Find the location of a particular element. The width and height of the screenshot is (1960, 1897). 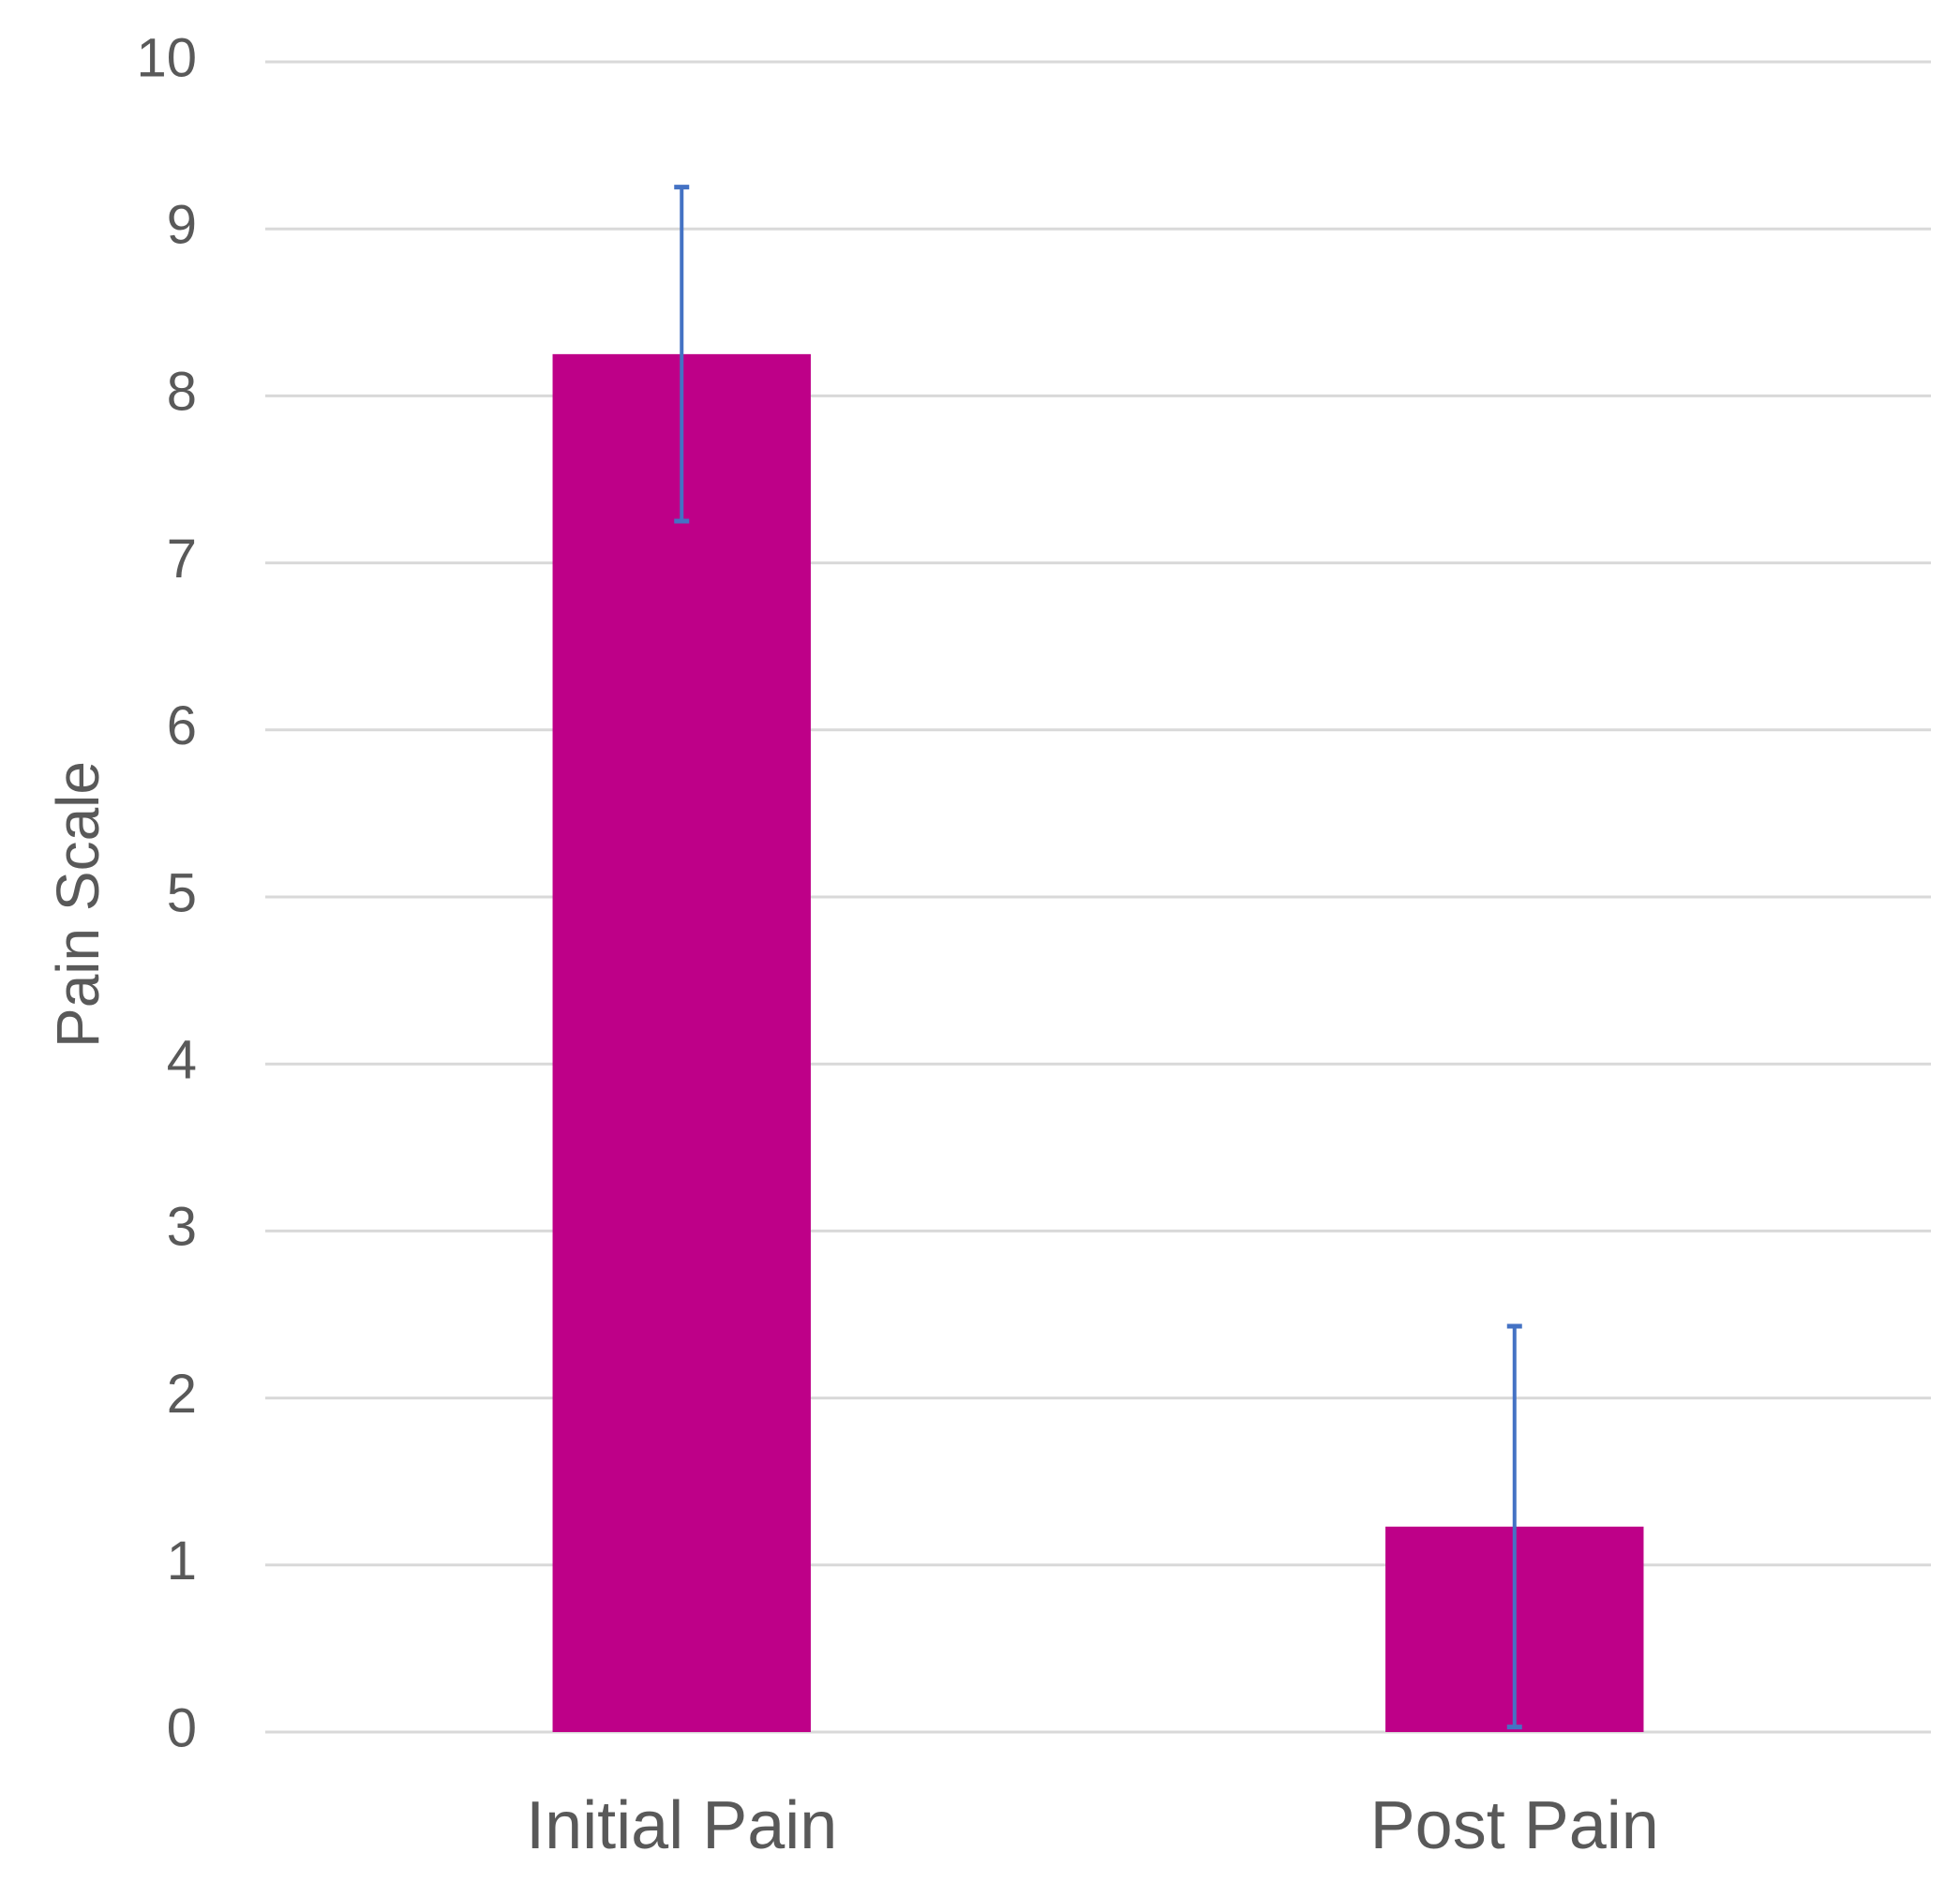

y-tick-label: 0 is located at coordinates (182, 1727).